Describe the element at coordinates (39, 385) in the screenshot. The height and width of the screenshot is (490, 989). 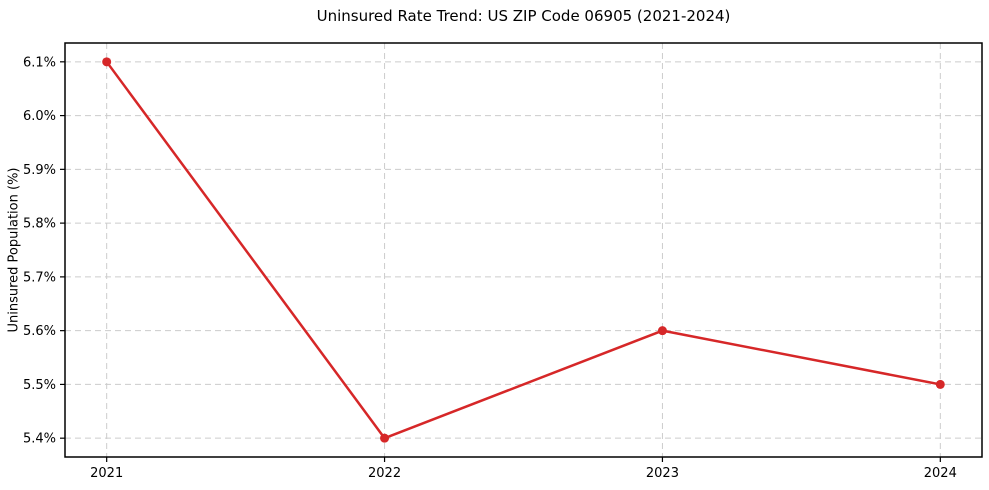
I see `y-tick-label: 5.5%` at that location.